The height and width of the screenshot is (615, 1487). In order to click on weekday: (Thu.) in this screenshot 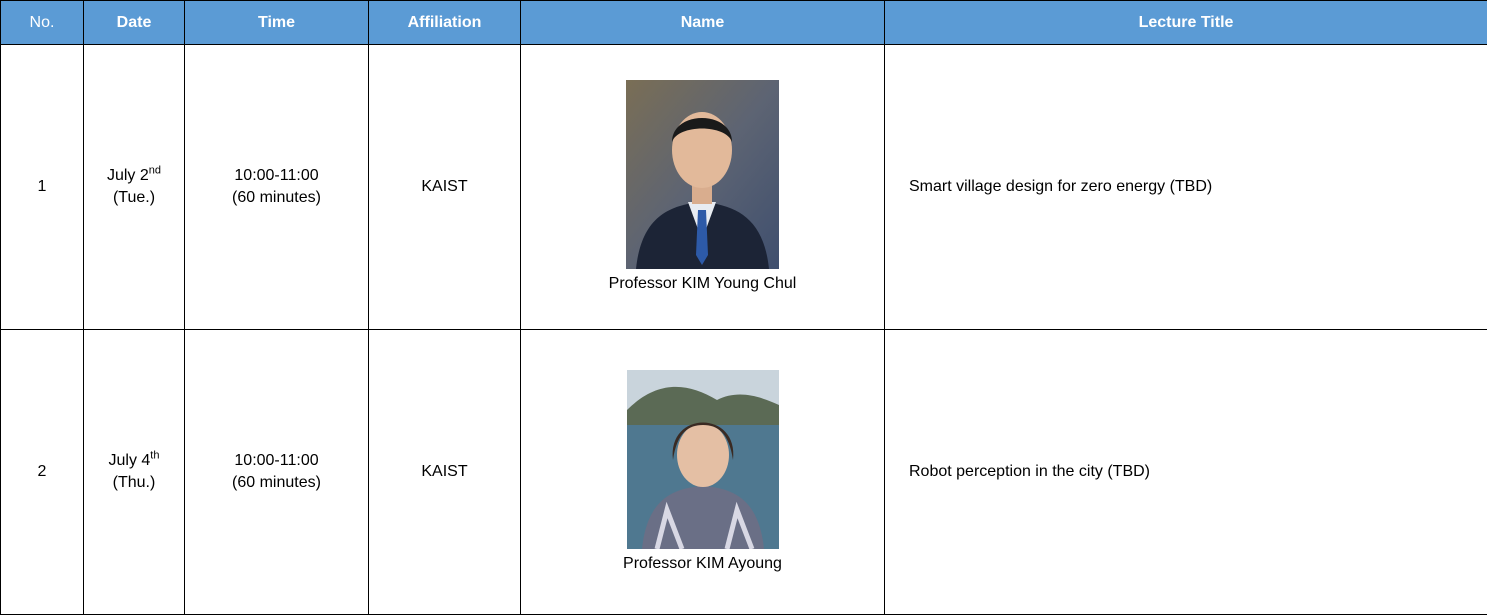, I will do `click(134, 482)`.